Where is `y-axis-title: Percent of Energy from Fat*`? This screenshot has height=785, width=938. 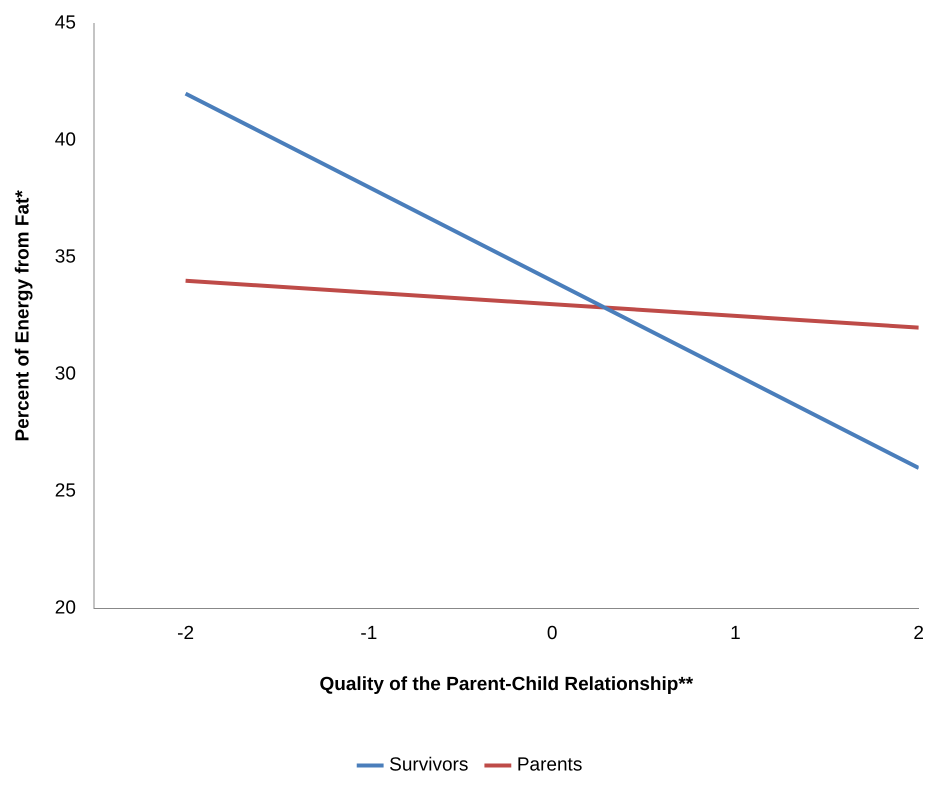
y-axis-title: Percent of Energy from Fat* is located at coordinates (23, 316).